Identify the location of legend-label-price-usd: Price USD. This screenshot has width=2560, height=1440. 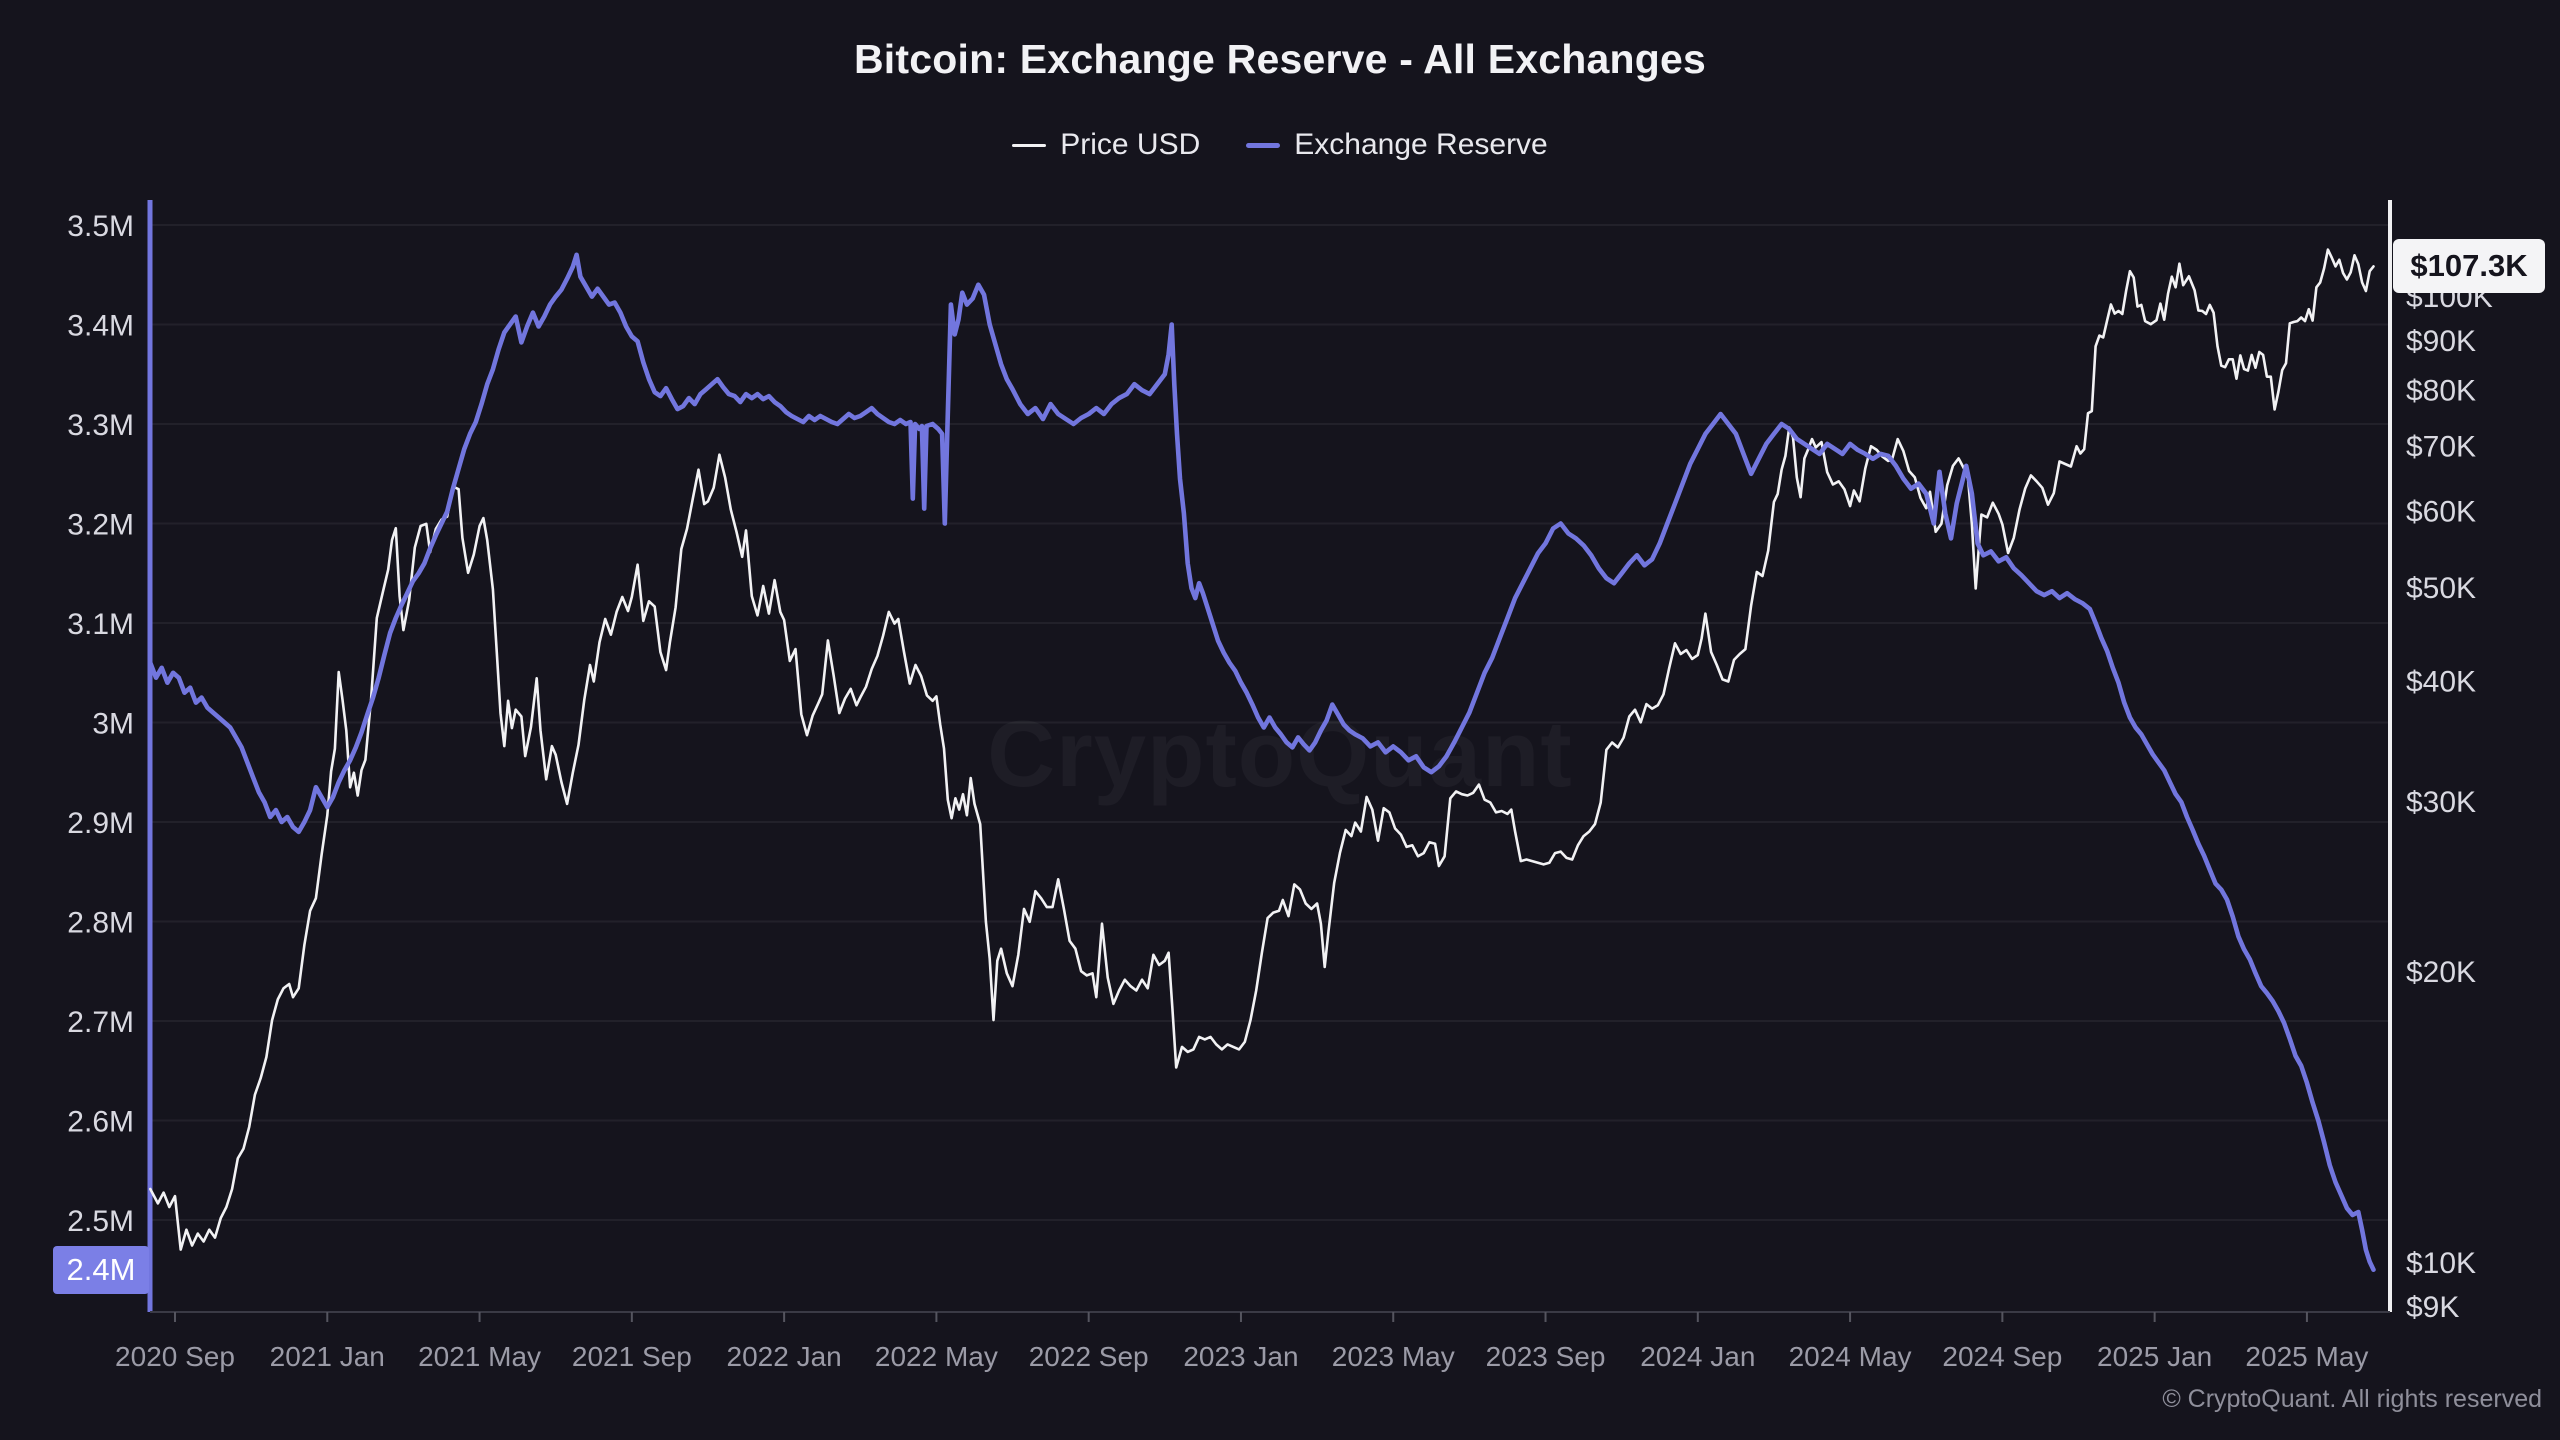
(1130, 144).